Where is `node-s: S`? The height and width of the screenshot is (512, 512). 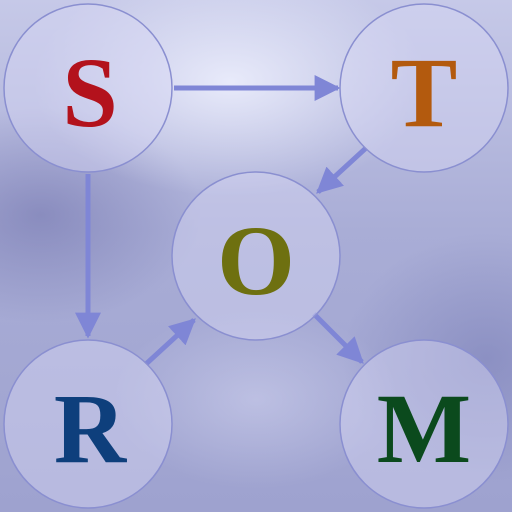
node-s: S is located at coordinates (88, 88).